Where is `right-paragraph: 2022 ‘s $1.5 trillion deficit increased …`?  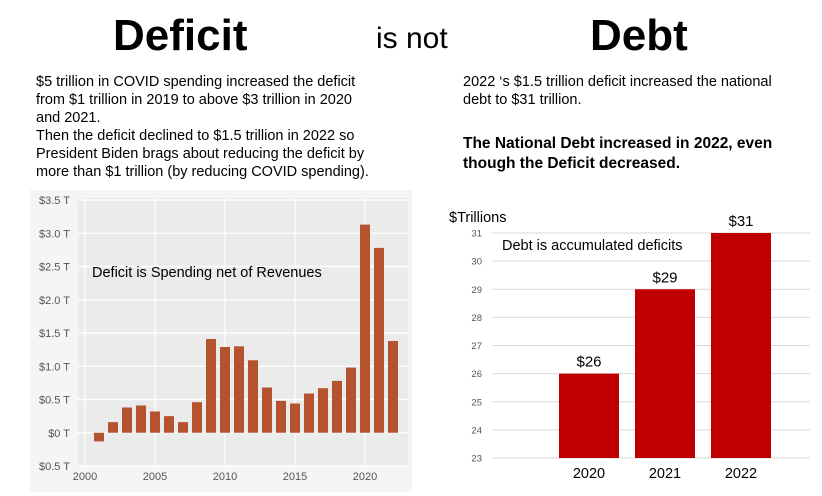
right-paragraph: 2022 ‘s $1.5 trillion deficit increased … is located at coordinates (638, 91).